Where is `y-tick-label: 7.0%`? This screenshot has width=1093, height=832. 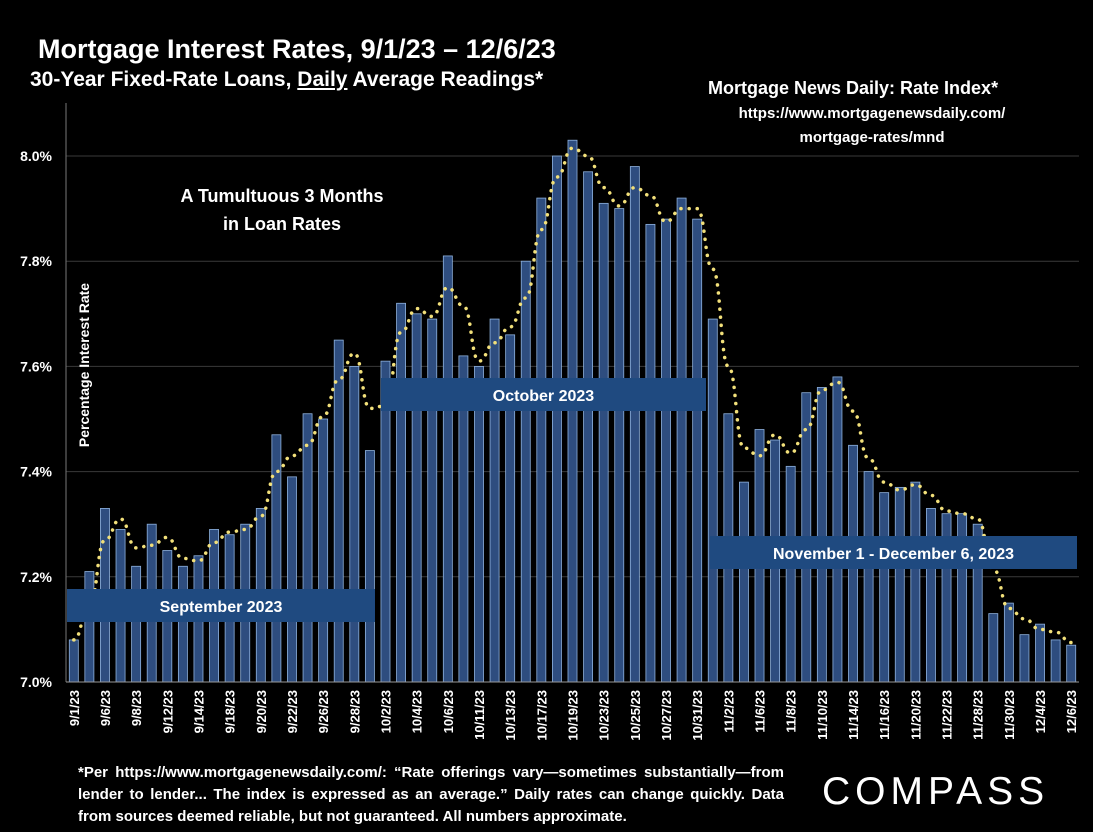
y-tick-label: 7.0% is located at coordinates (36, 682).